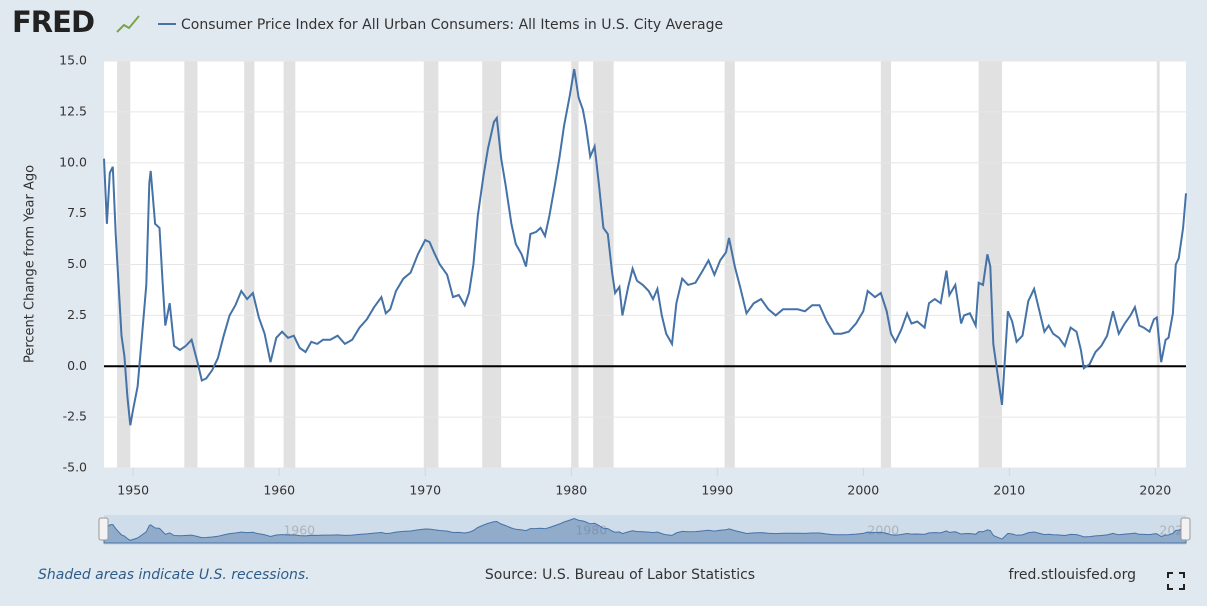  Describe the element at coordinates (77, 212) in the screenshot. I see `y-tick-label: 7.5` at that location.